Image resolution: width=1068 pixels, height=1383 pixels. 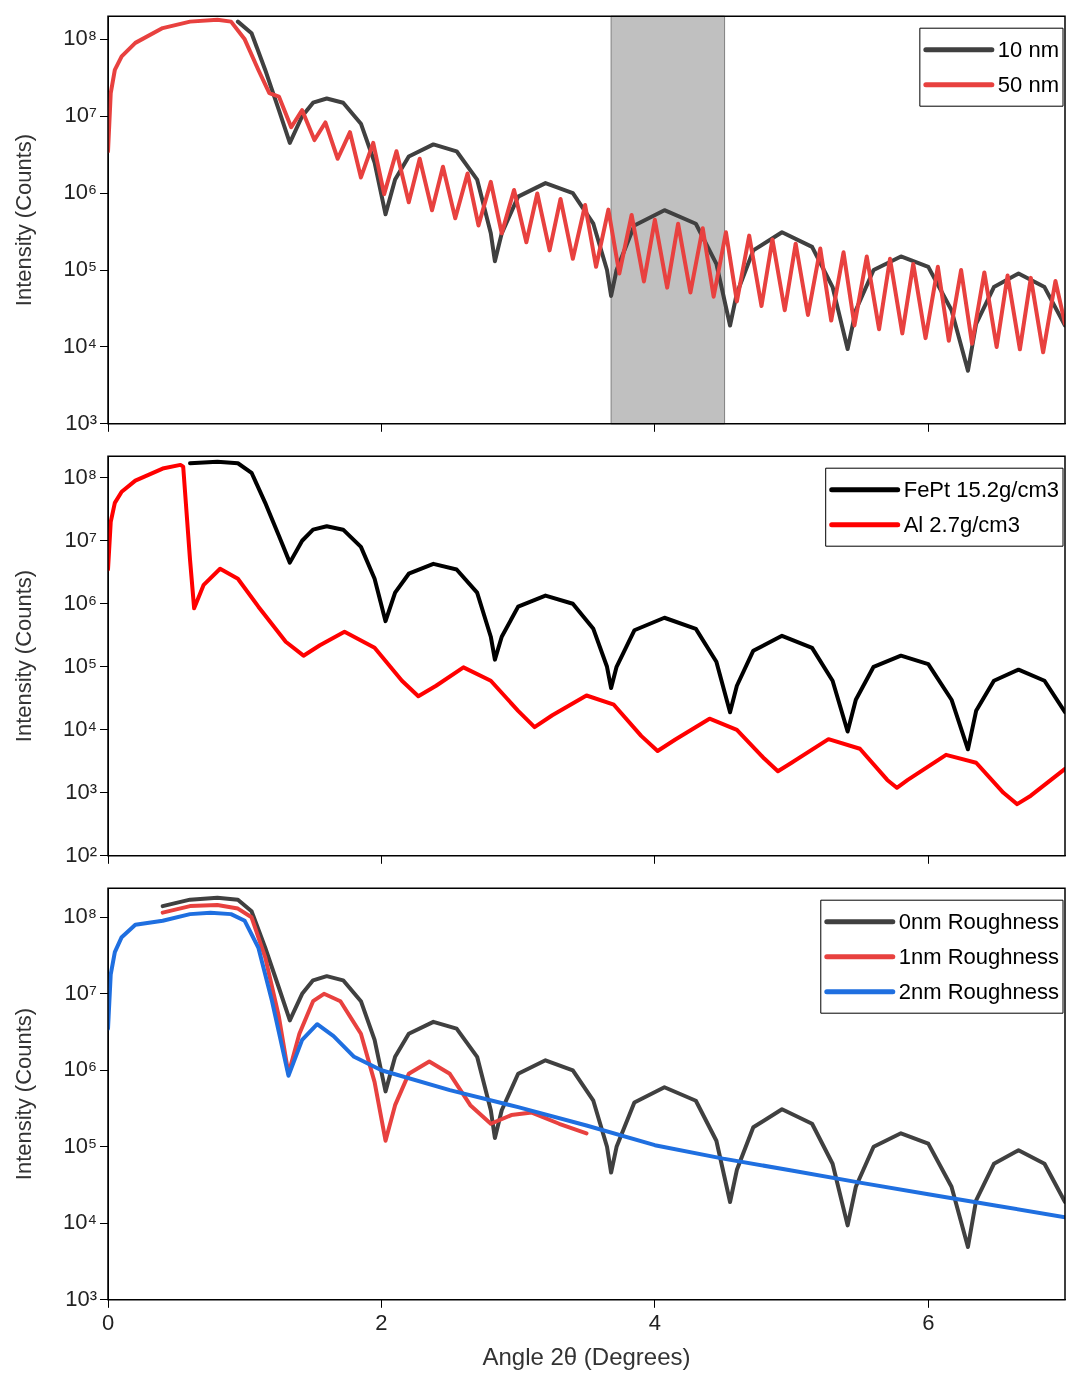 What do you see at coordinates (1028, 84) in the screenshot?
I see `legend-label: 50 nm` at bounding box center [1028, 84].